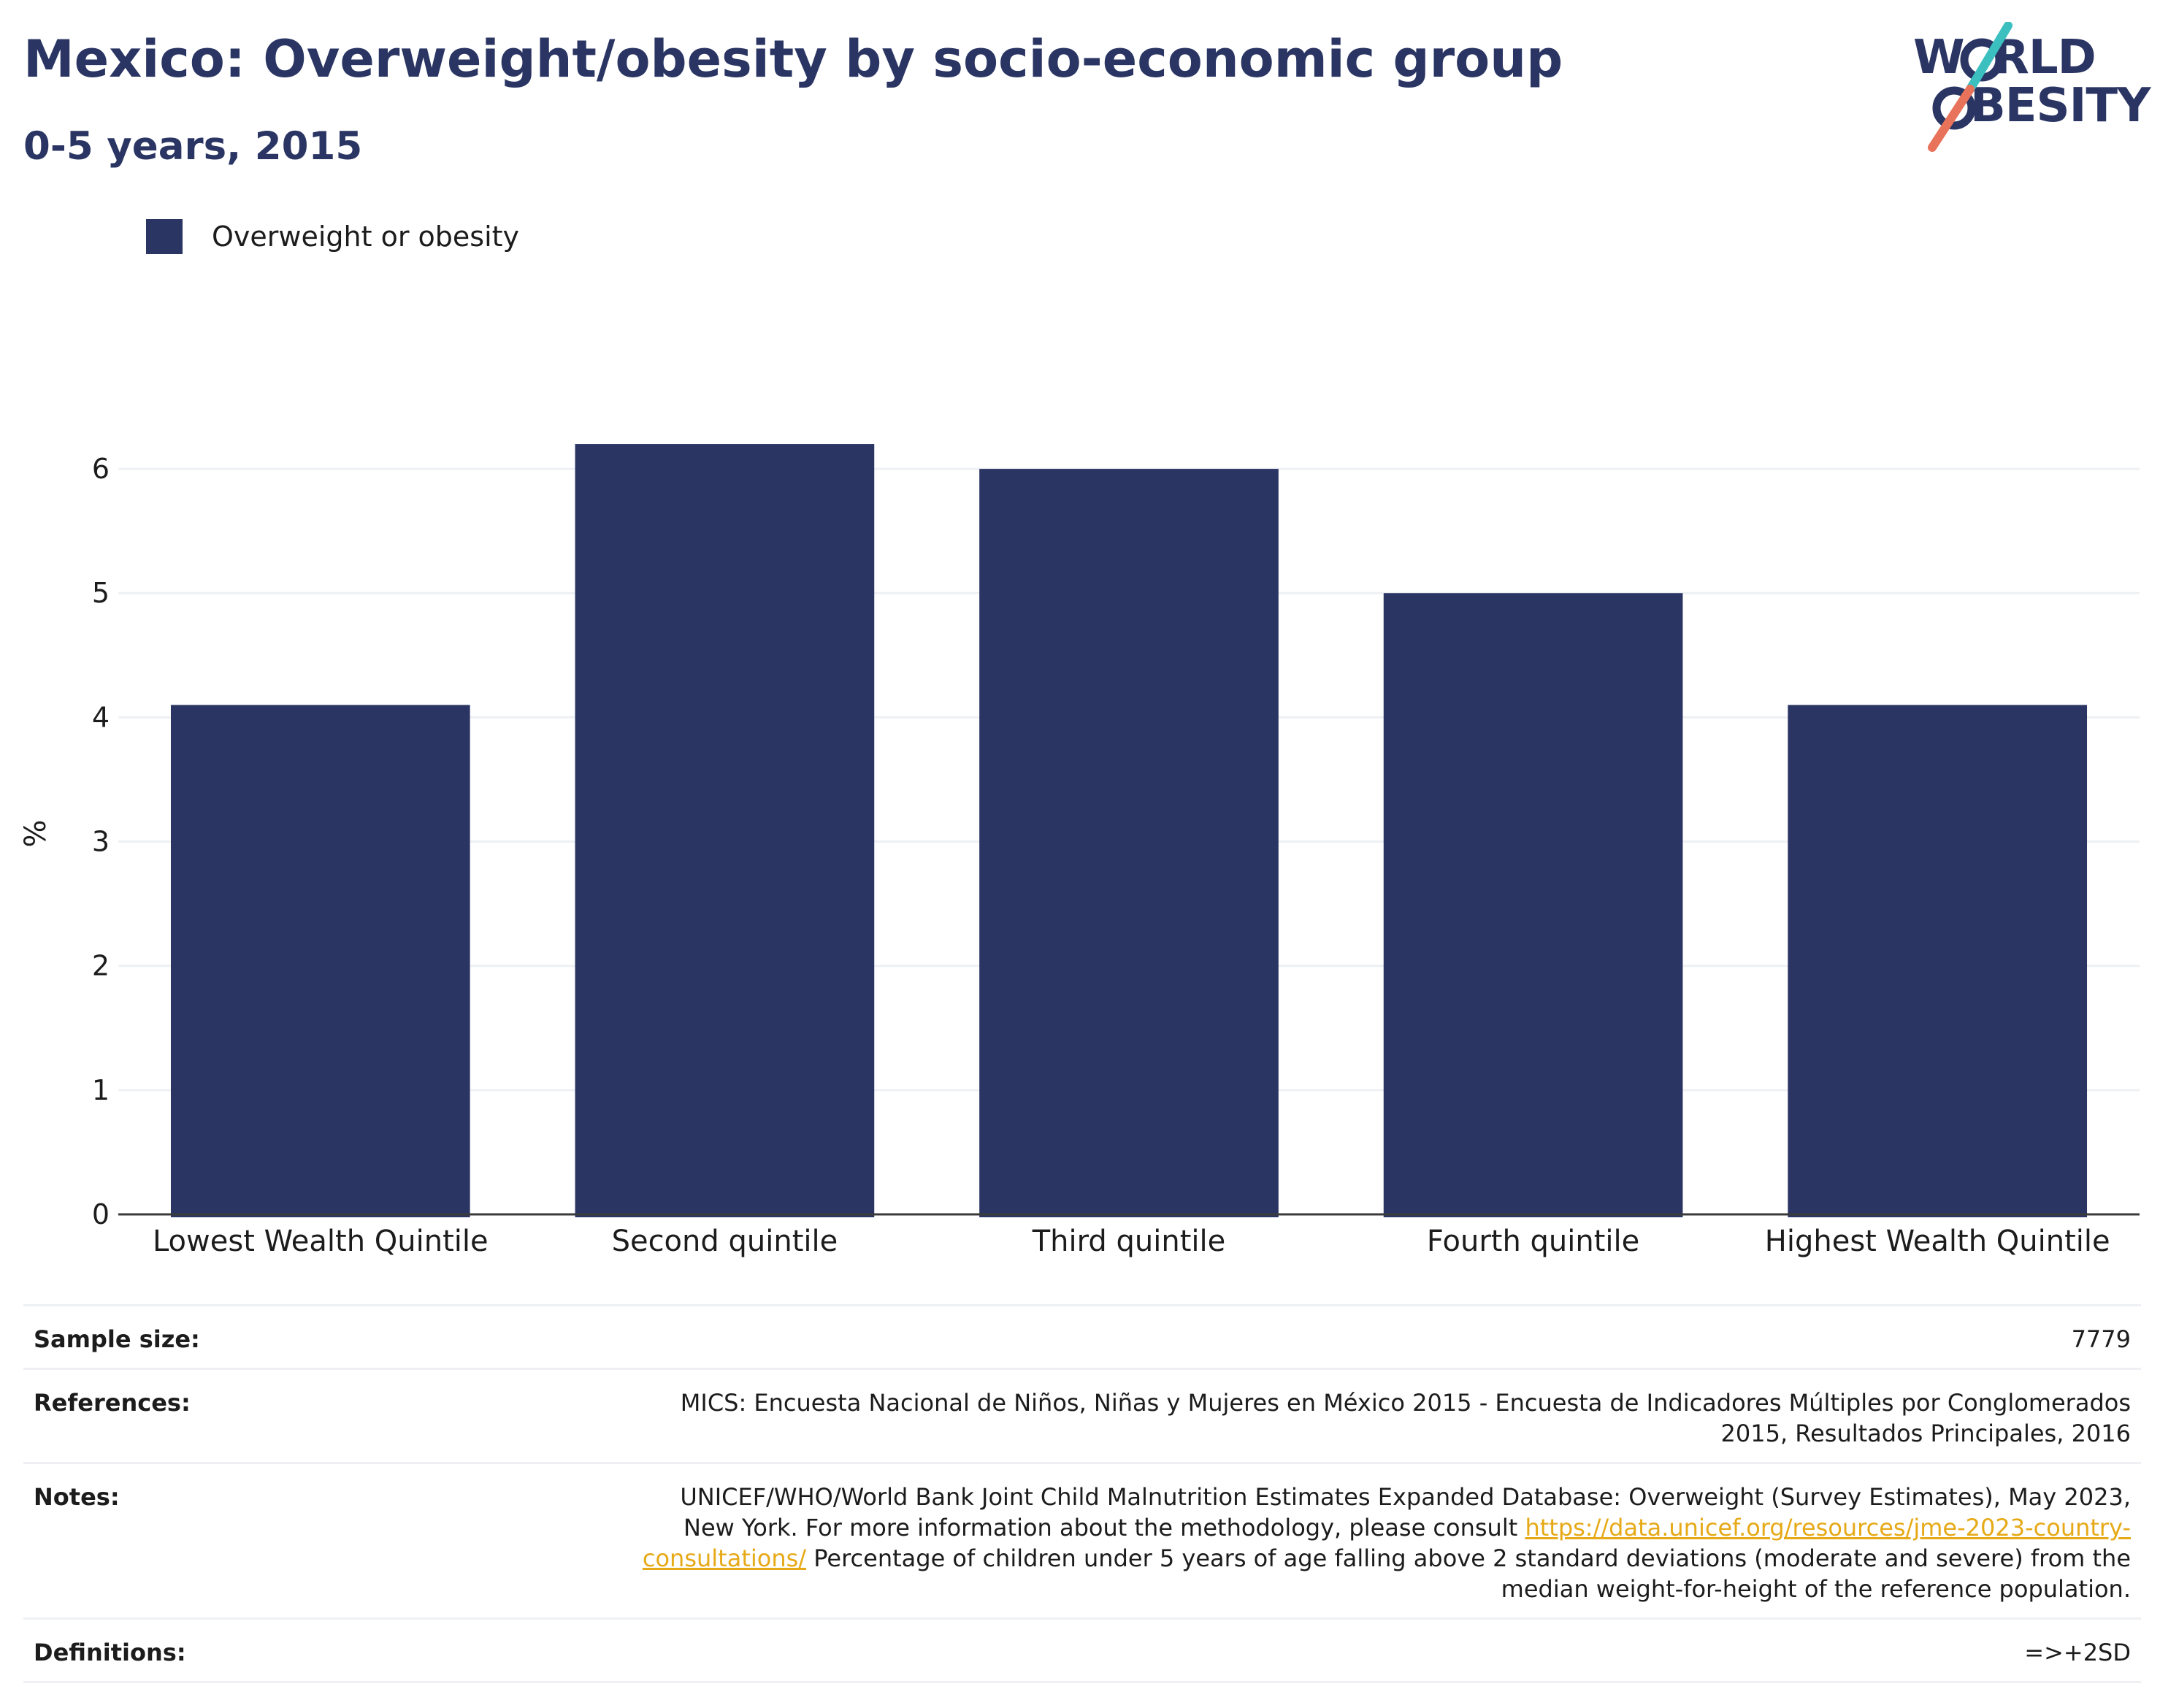 This screenshot has height=1708, width=2160. I want to click on info-row-definitions: Definitions: =>+2SD, so click(1082, 1651).